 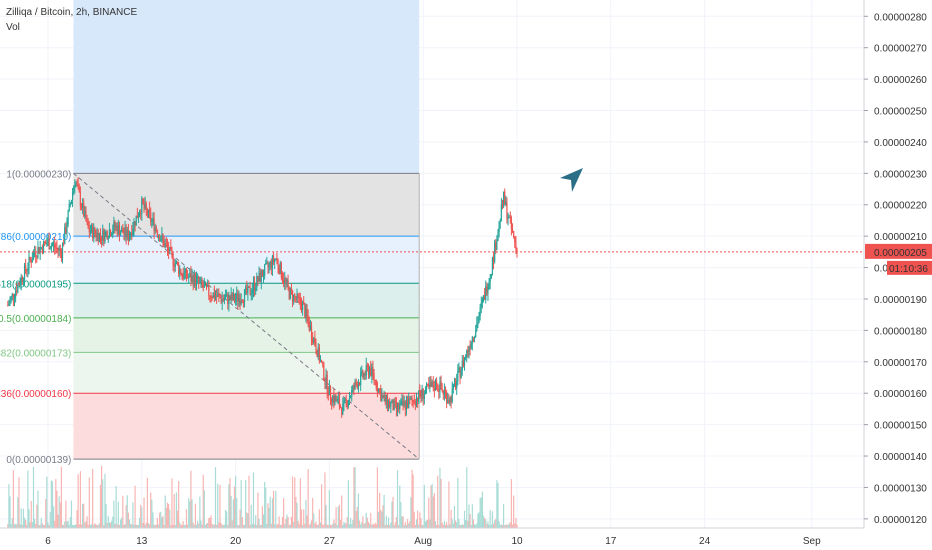 What do you see at coordinates (900, 253) in the screenshot?
I see `last-price-label: 0.00000205` at bounding box center [900, 253].